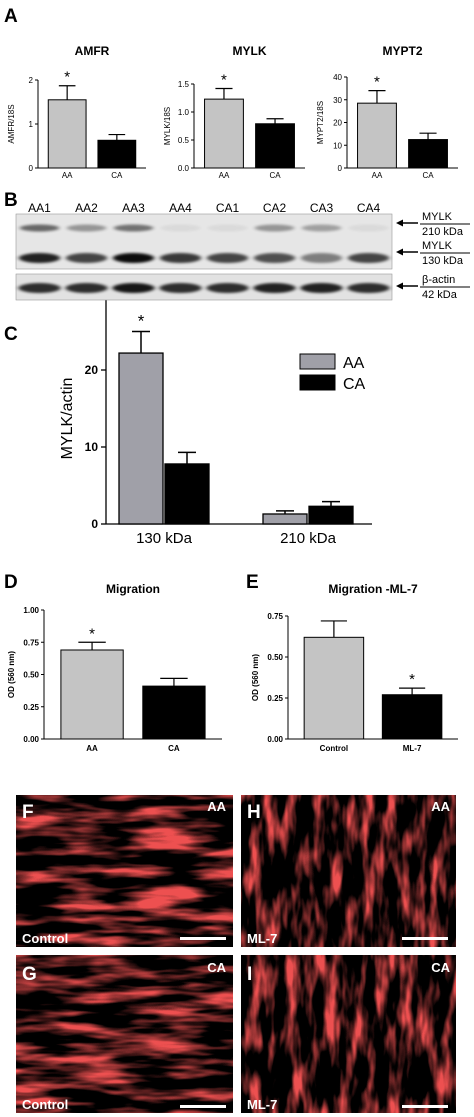  I want to click on y-axis-label: OD (560 nm), so click(11, 674).